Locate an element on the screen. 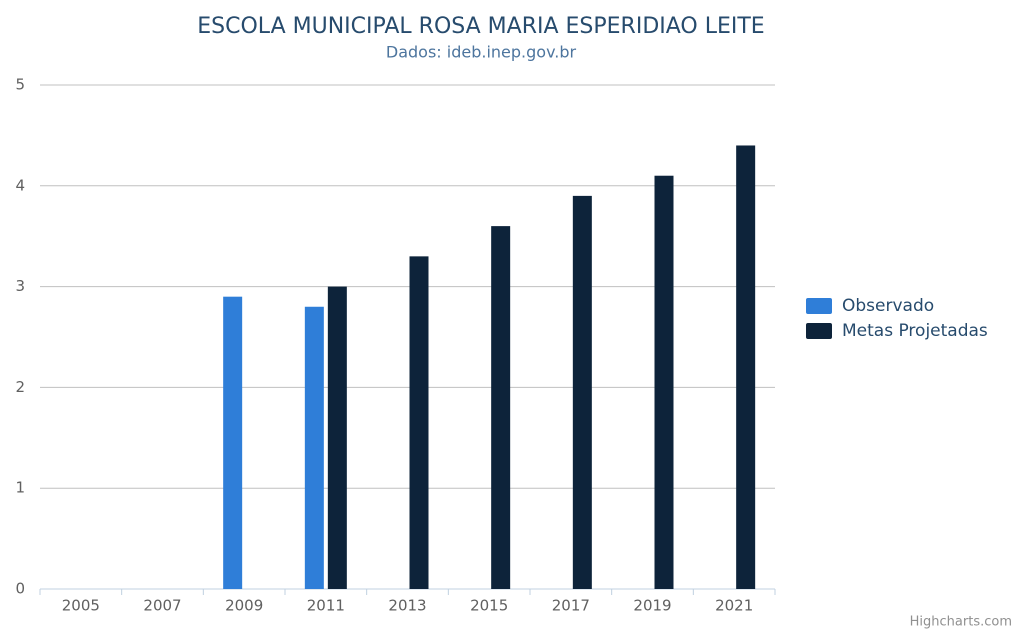 The width and height of the screenshot is (1017, 633). x-tick-label: 2017 is located at coordinates (571, 606).